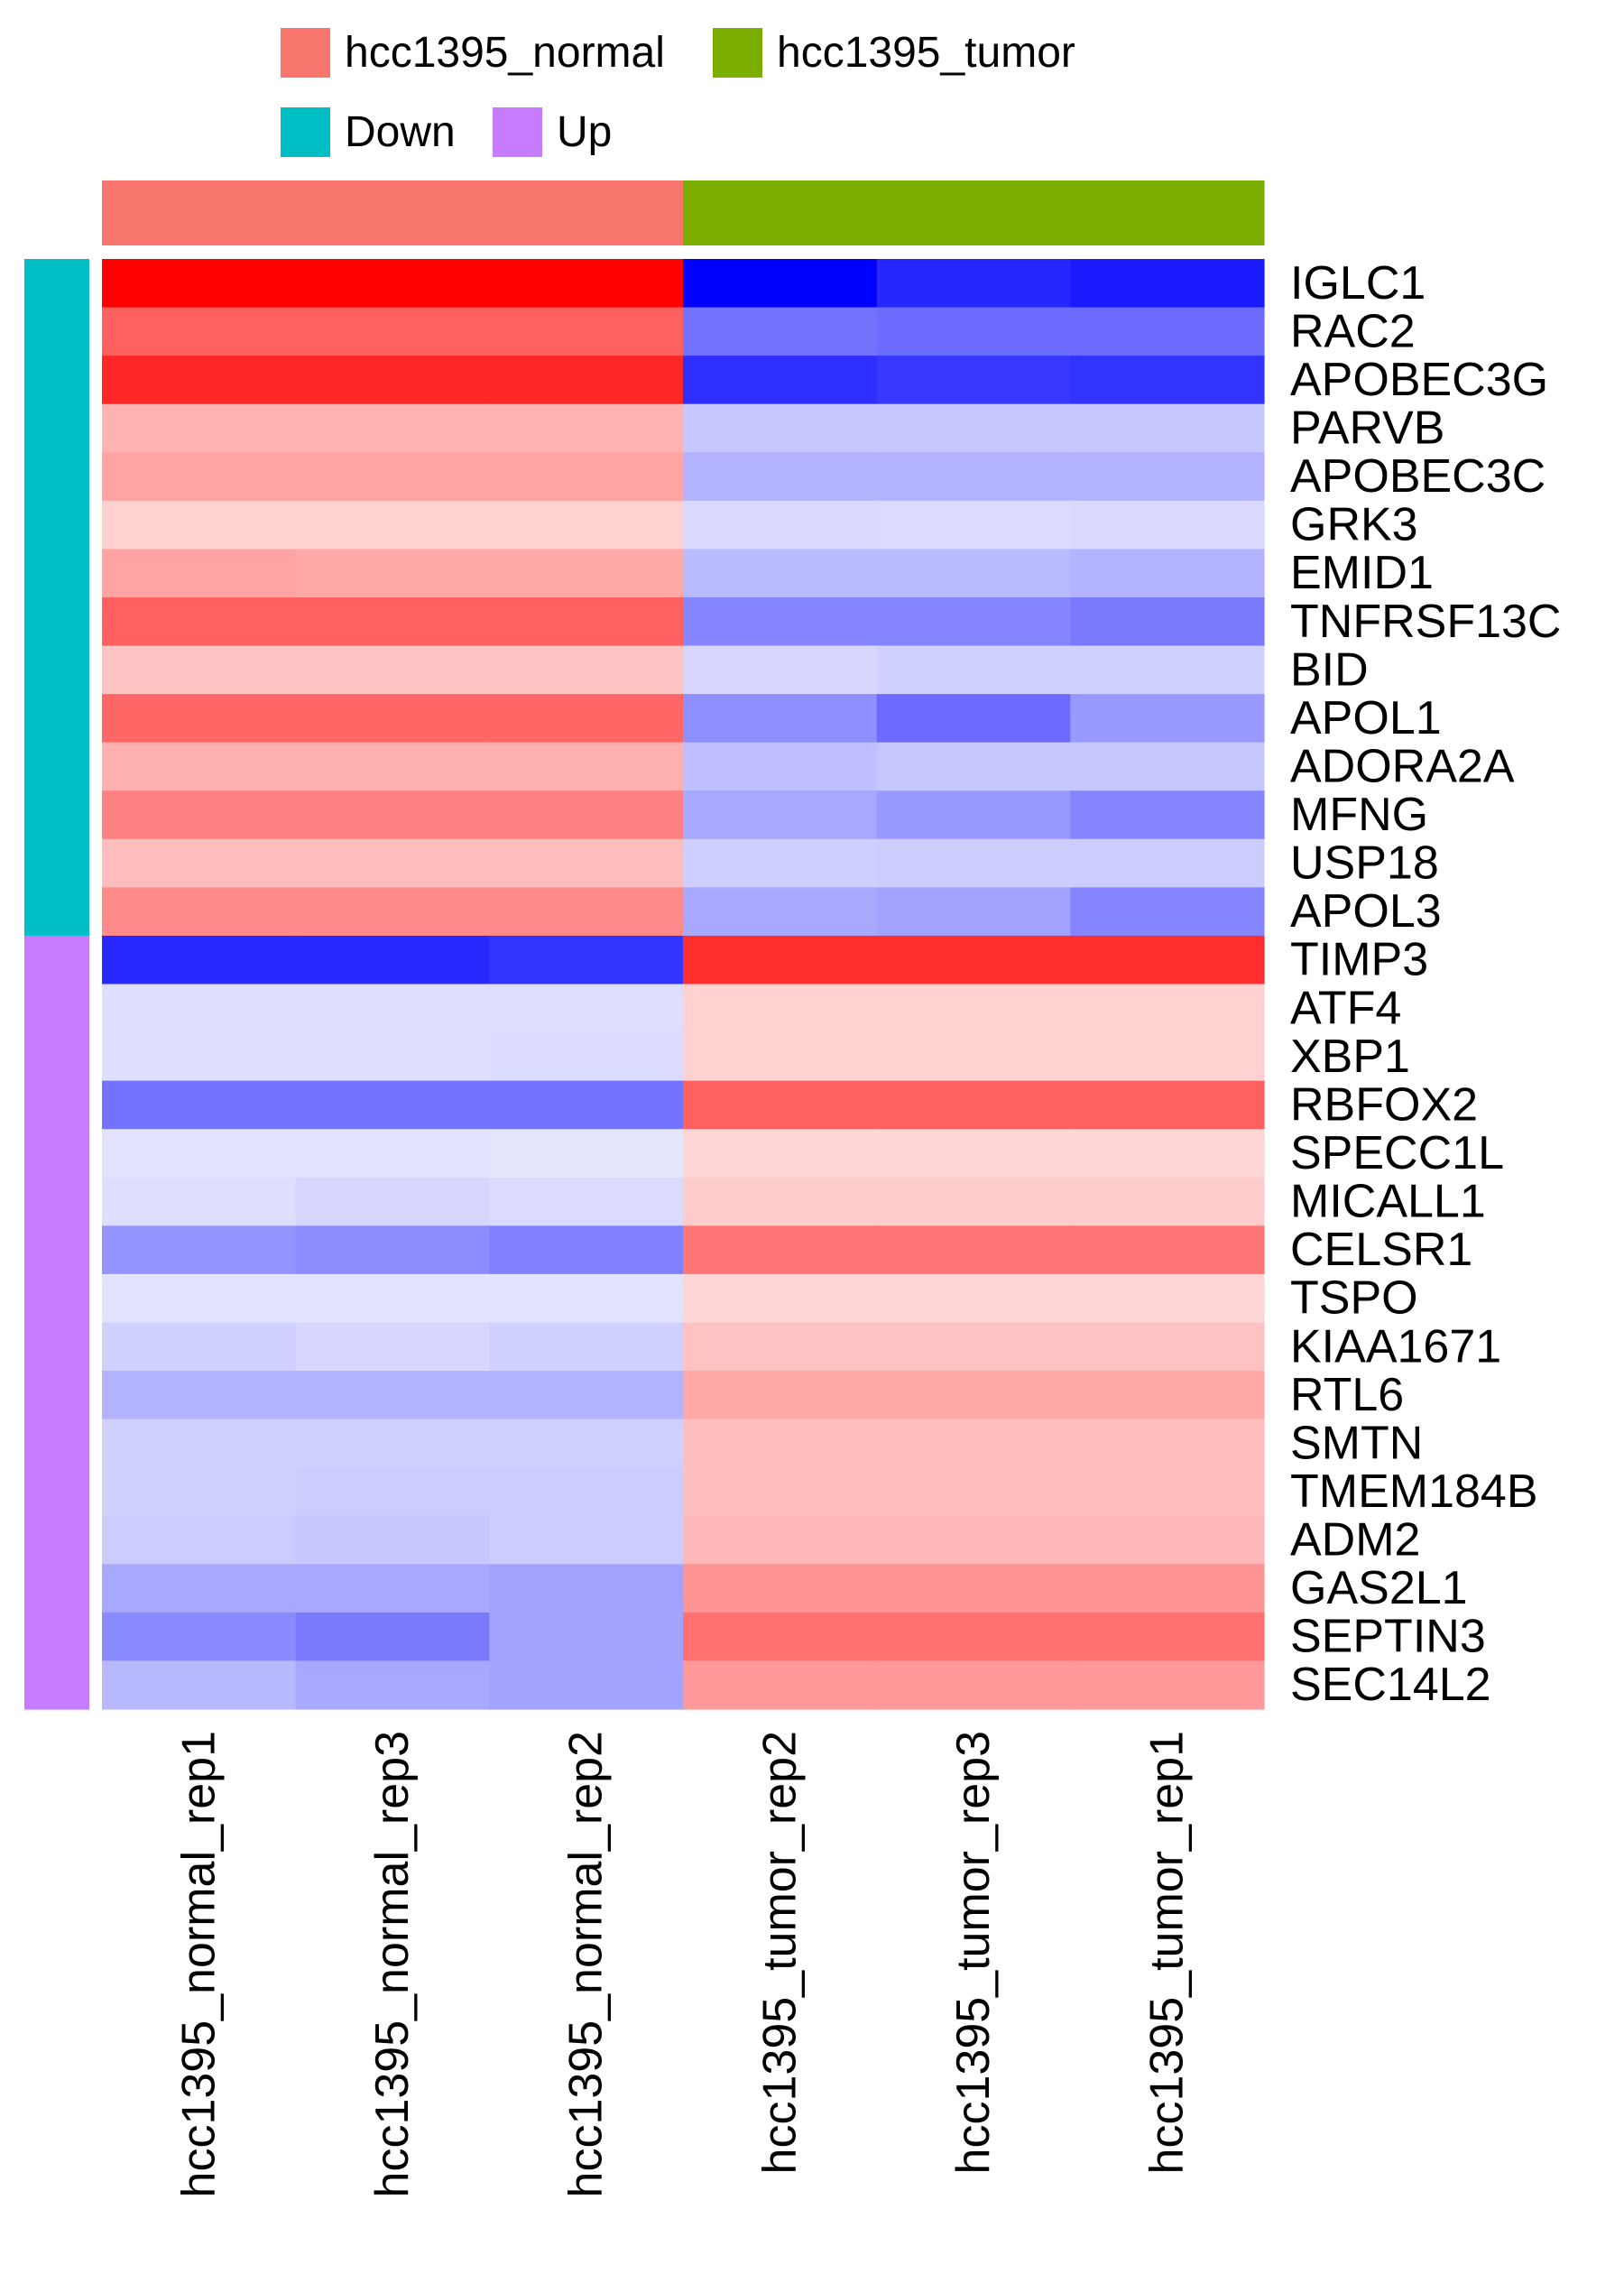 The image size is (1624, 2274). Describe the element at coordinates (1354, 1298) in the screenshot. I see `row-label-tspo: TSPO` at that location.